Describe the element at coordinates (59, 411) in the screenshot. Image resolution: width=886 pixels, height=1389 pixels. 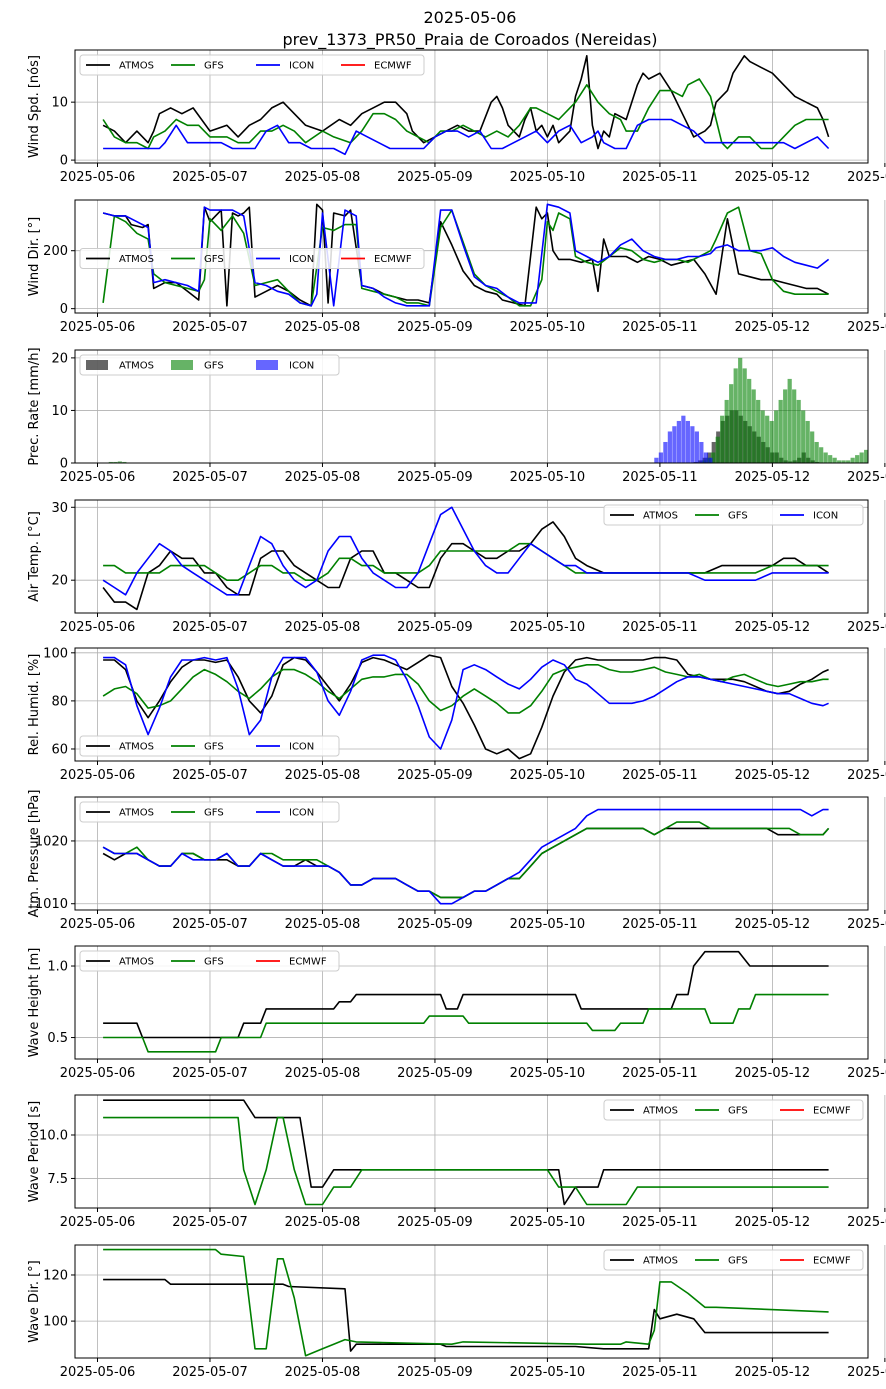
I see `y-tick-label: 10` at that location.